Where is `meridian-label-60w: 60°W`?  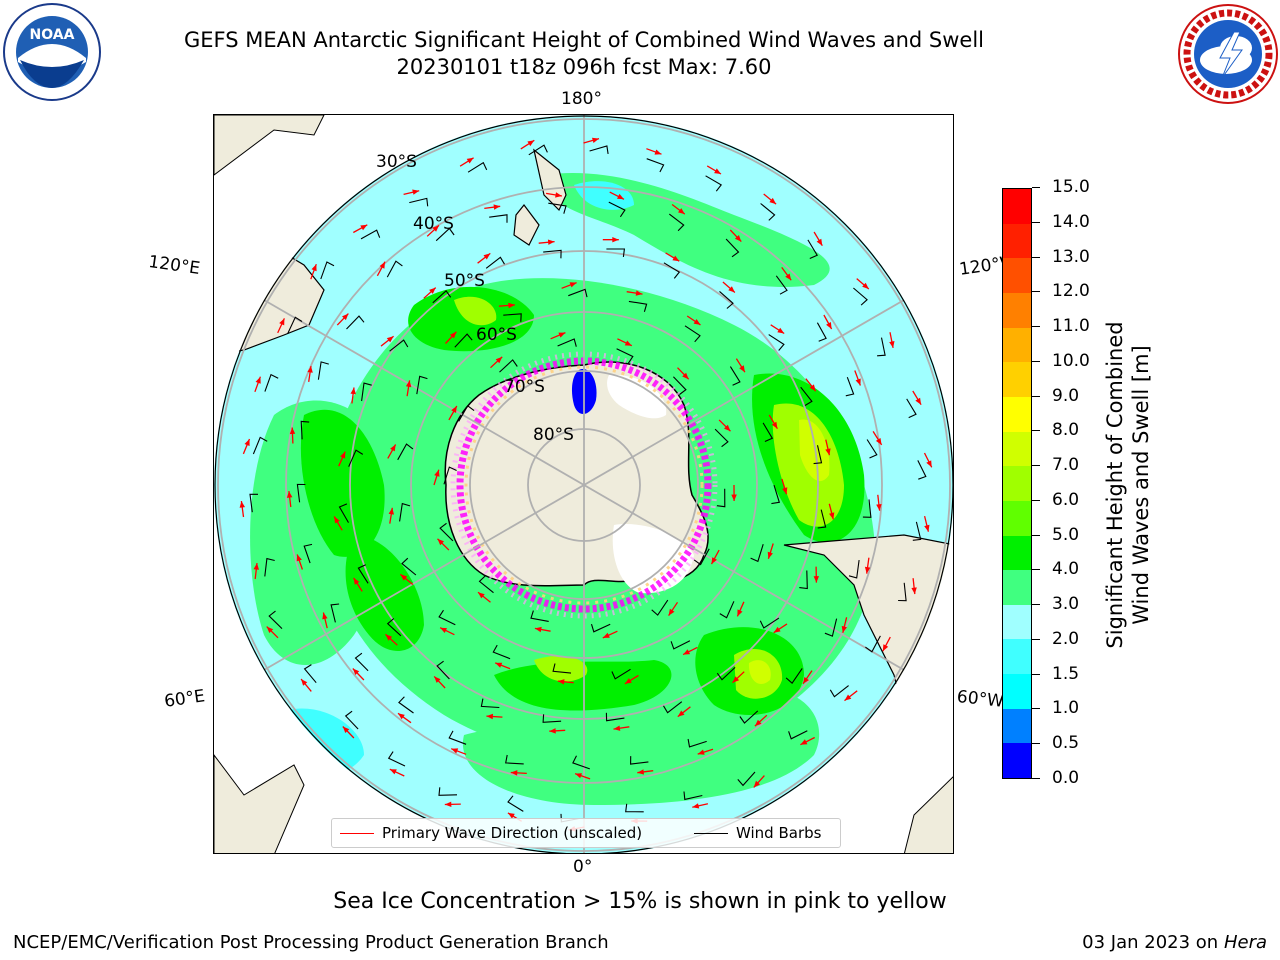
meridian-label-60w: 60°W is located at coordinates (980, 699).